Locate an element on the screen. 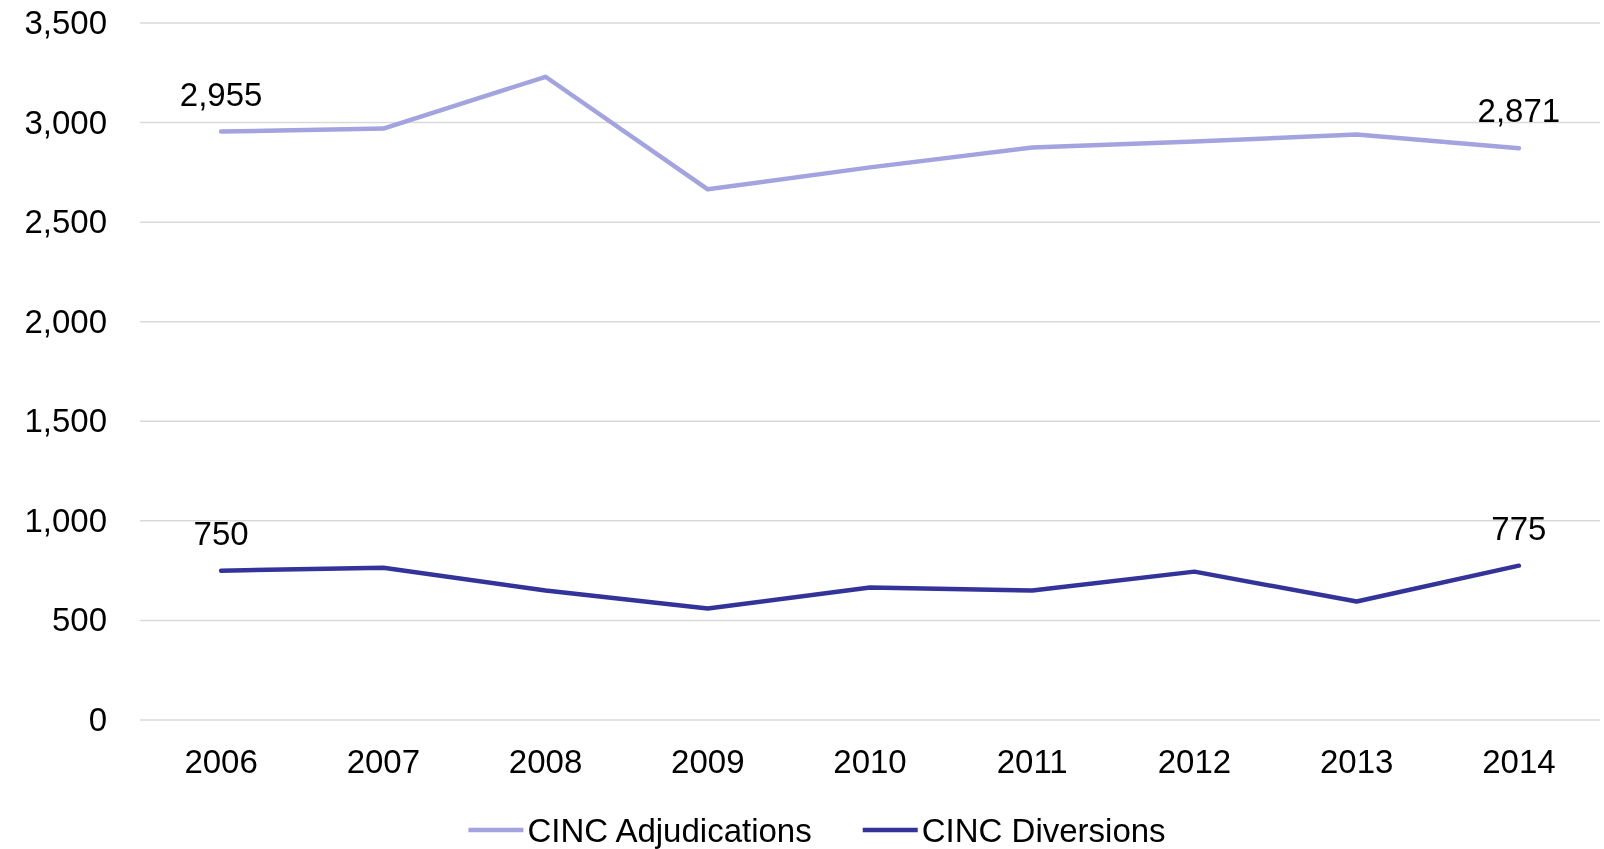 Image resolution: width=1604 pixels, height=849 pixels. y-tick-label: 2,500 is located at coordinates (65, 222).